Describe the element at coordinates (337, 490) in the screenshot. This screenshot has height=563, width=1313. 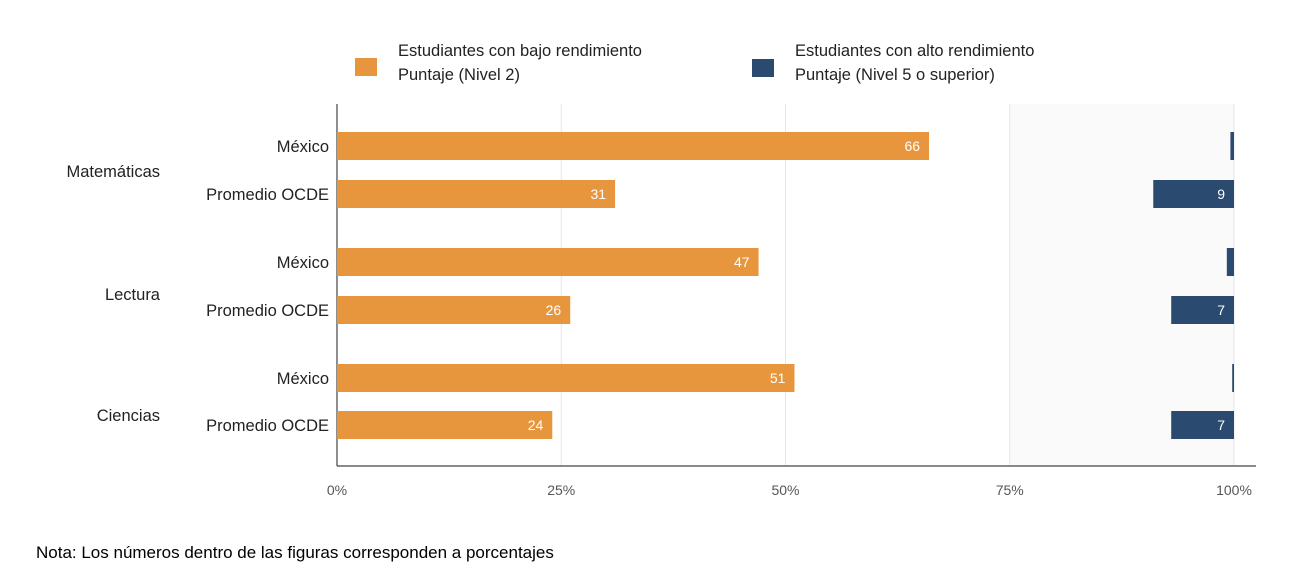
I see `x-tick-label: 0%` at that location.